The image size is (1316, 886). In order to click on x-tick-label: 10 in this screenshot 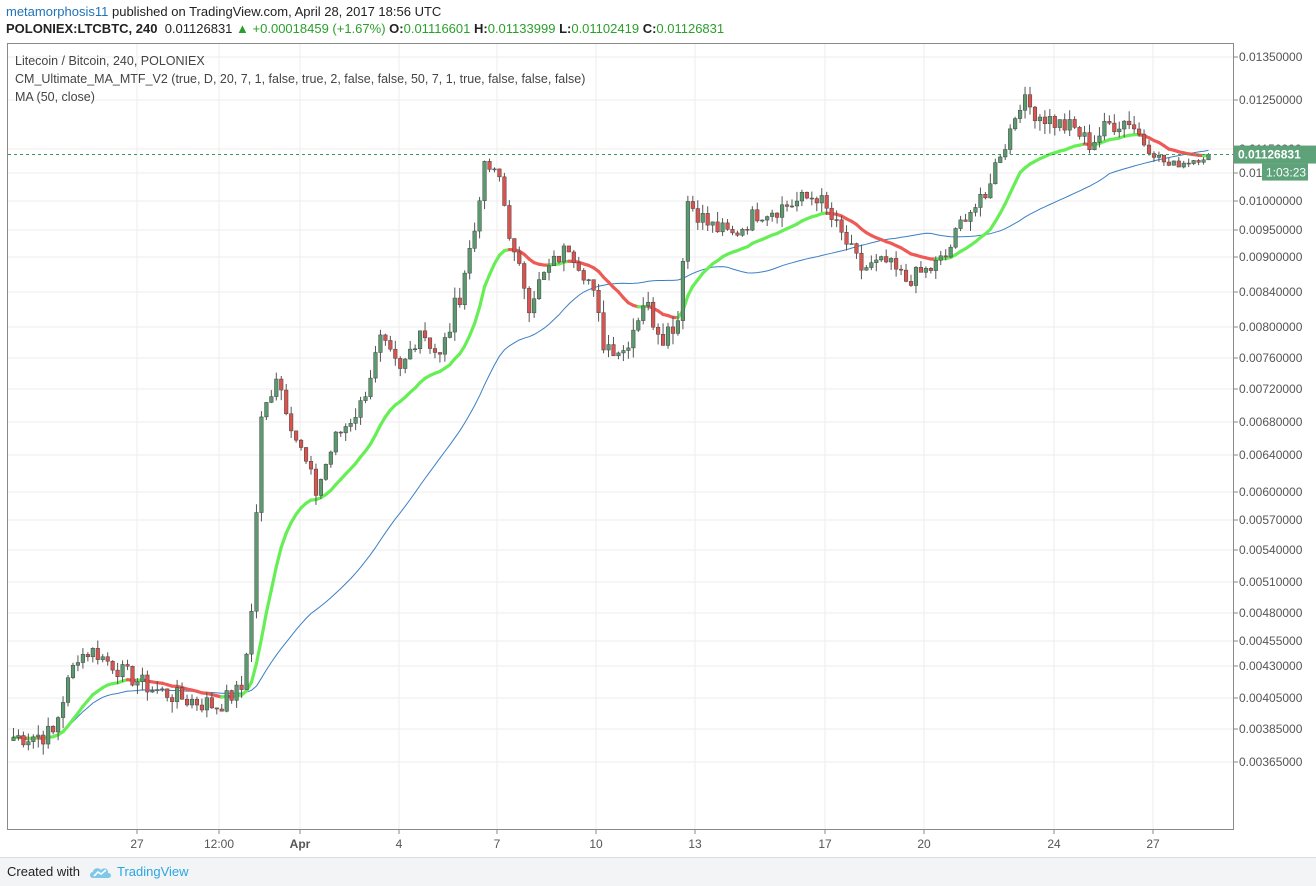, I will do `click(596, 844)`.